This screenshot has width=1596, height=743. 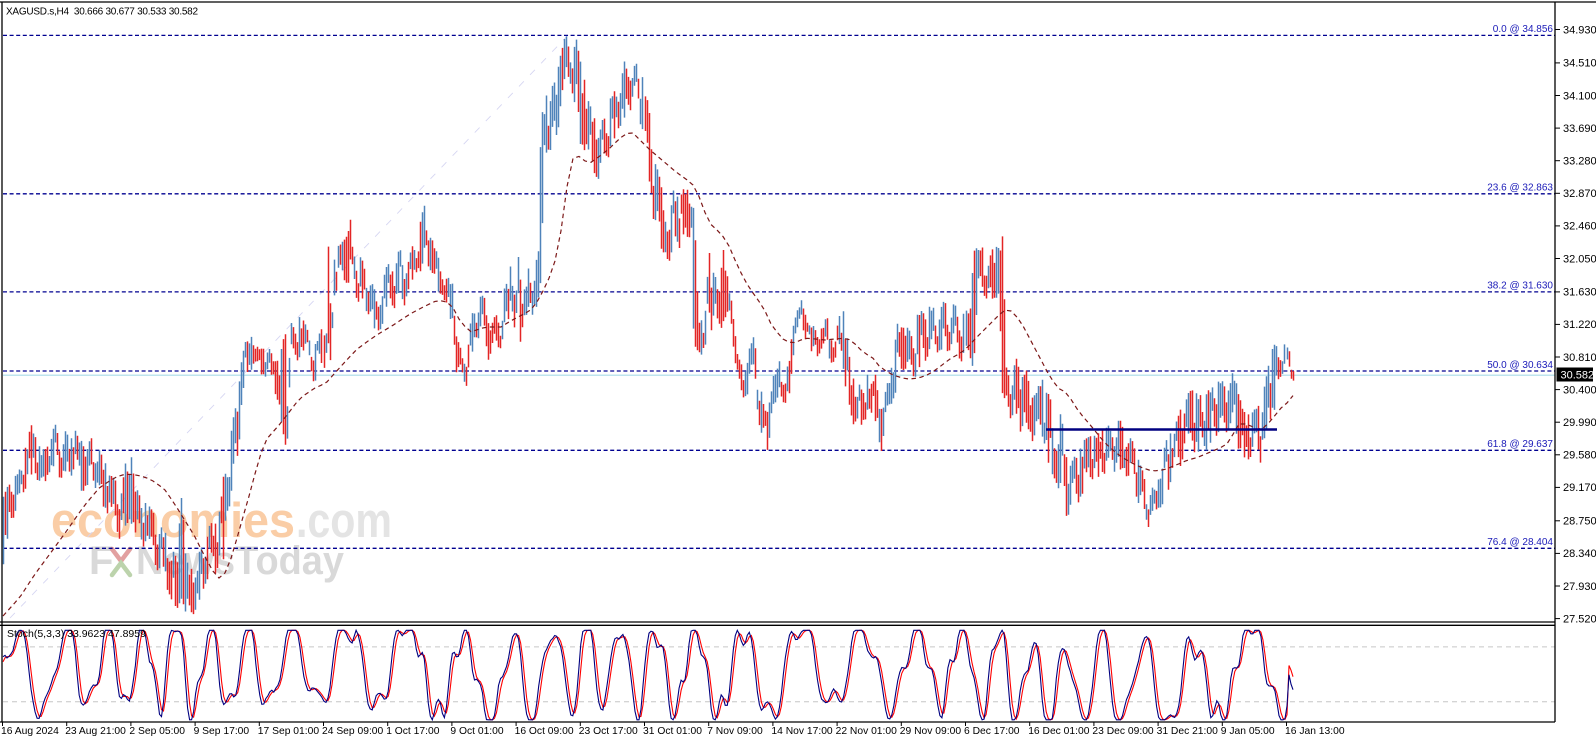 I want to click on svg-text: 9 Jan 05:00, so click(x=1248, y=731).